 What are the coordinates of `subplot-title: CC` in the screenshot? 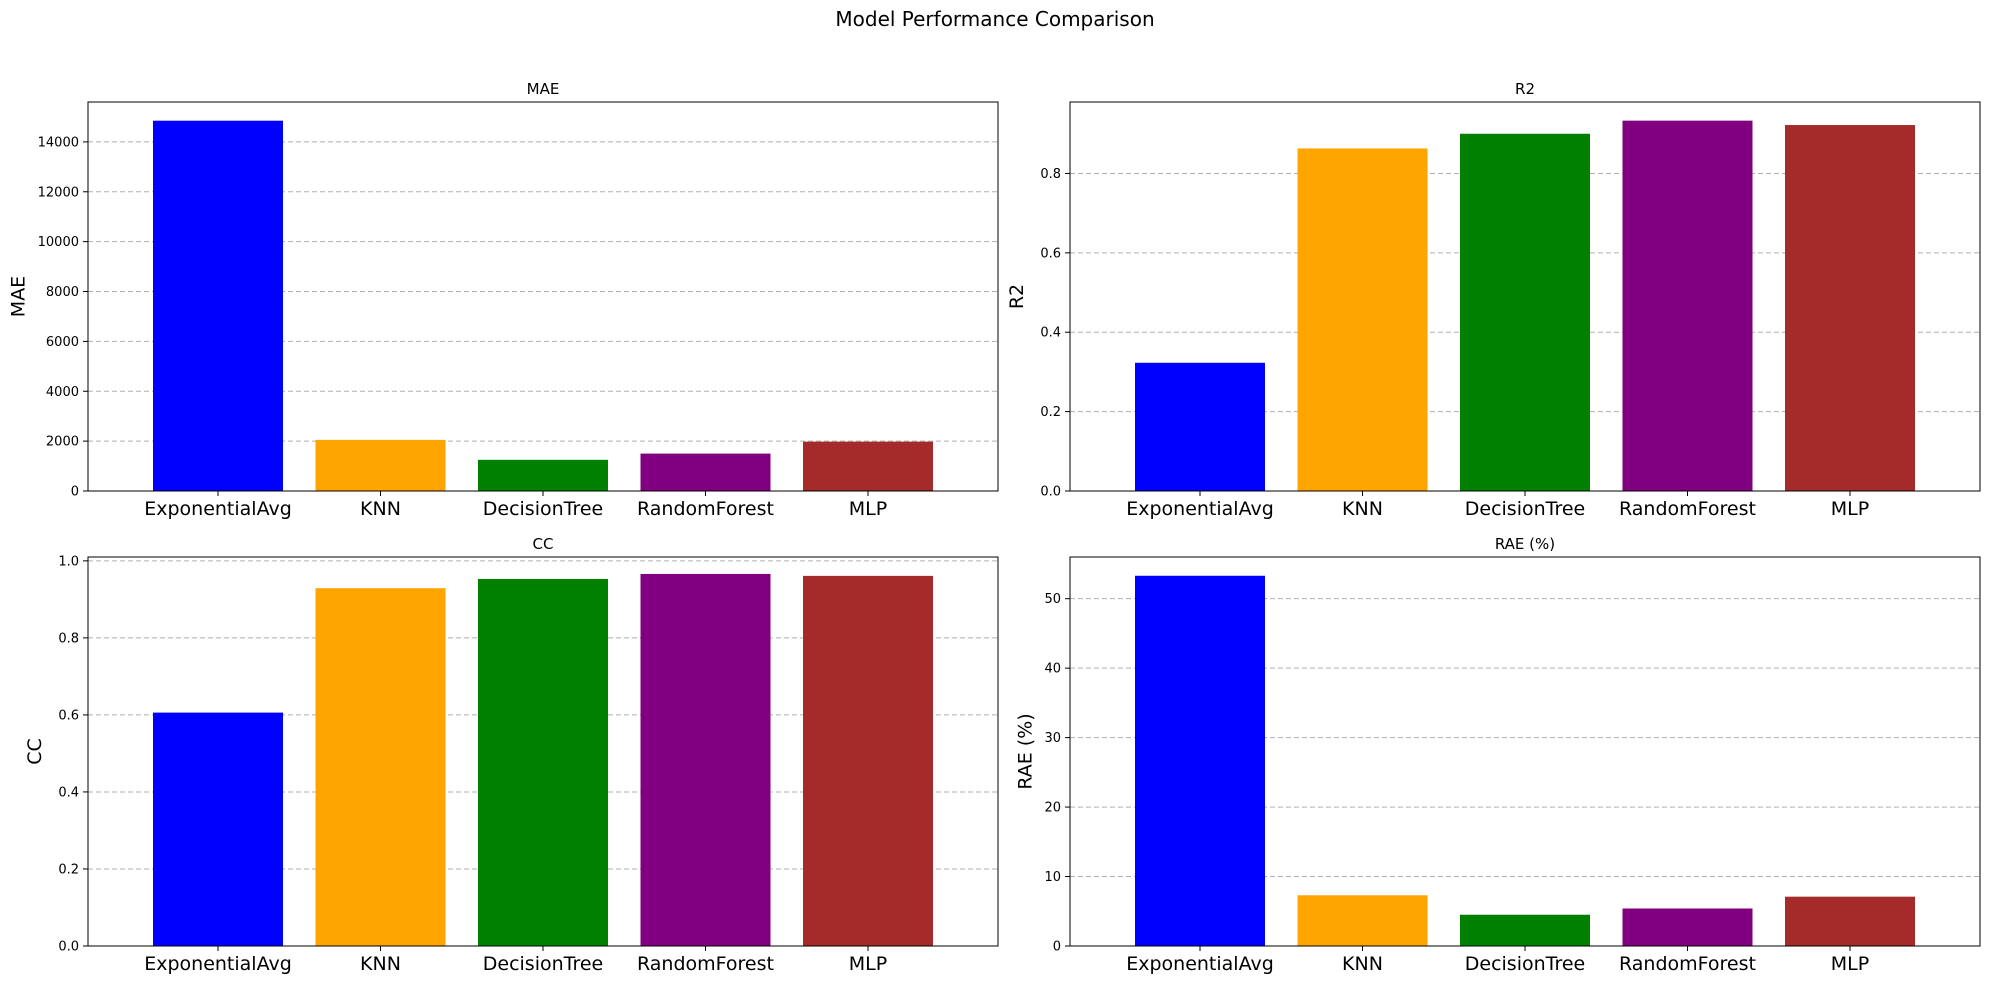 It's located at (543, 544).